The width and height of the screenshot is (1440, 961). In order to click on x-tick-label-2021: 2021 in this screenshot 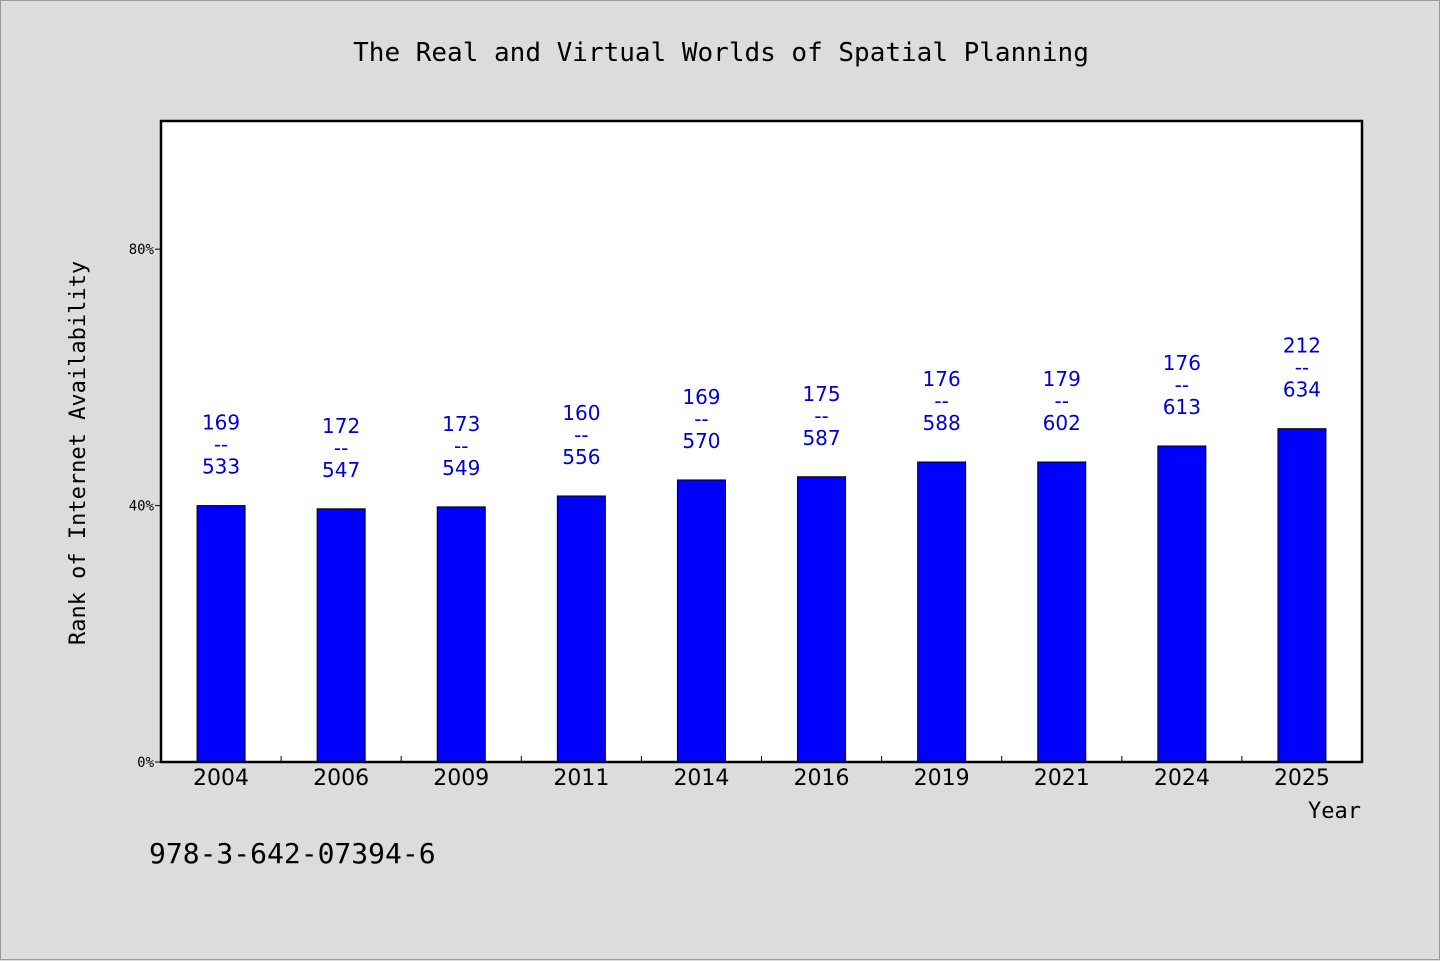, I will do `click(1062, 778)`.